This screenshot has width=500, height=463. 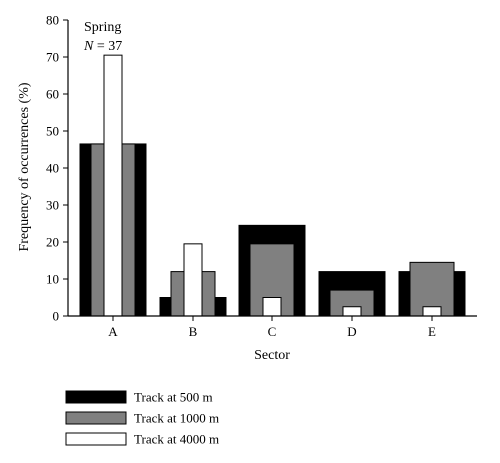 What do you see at coordinates (173, 397) in the screenshot?
I see `legend-label: Track at 500 m` at bounding box center [173, 397].